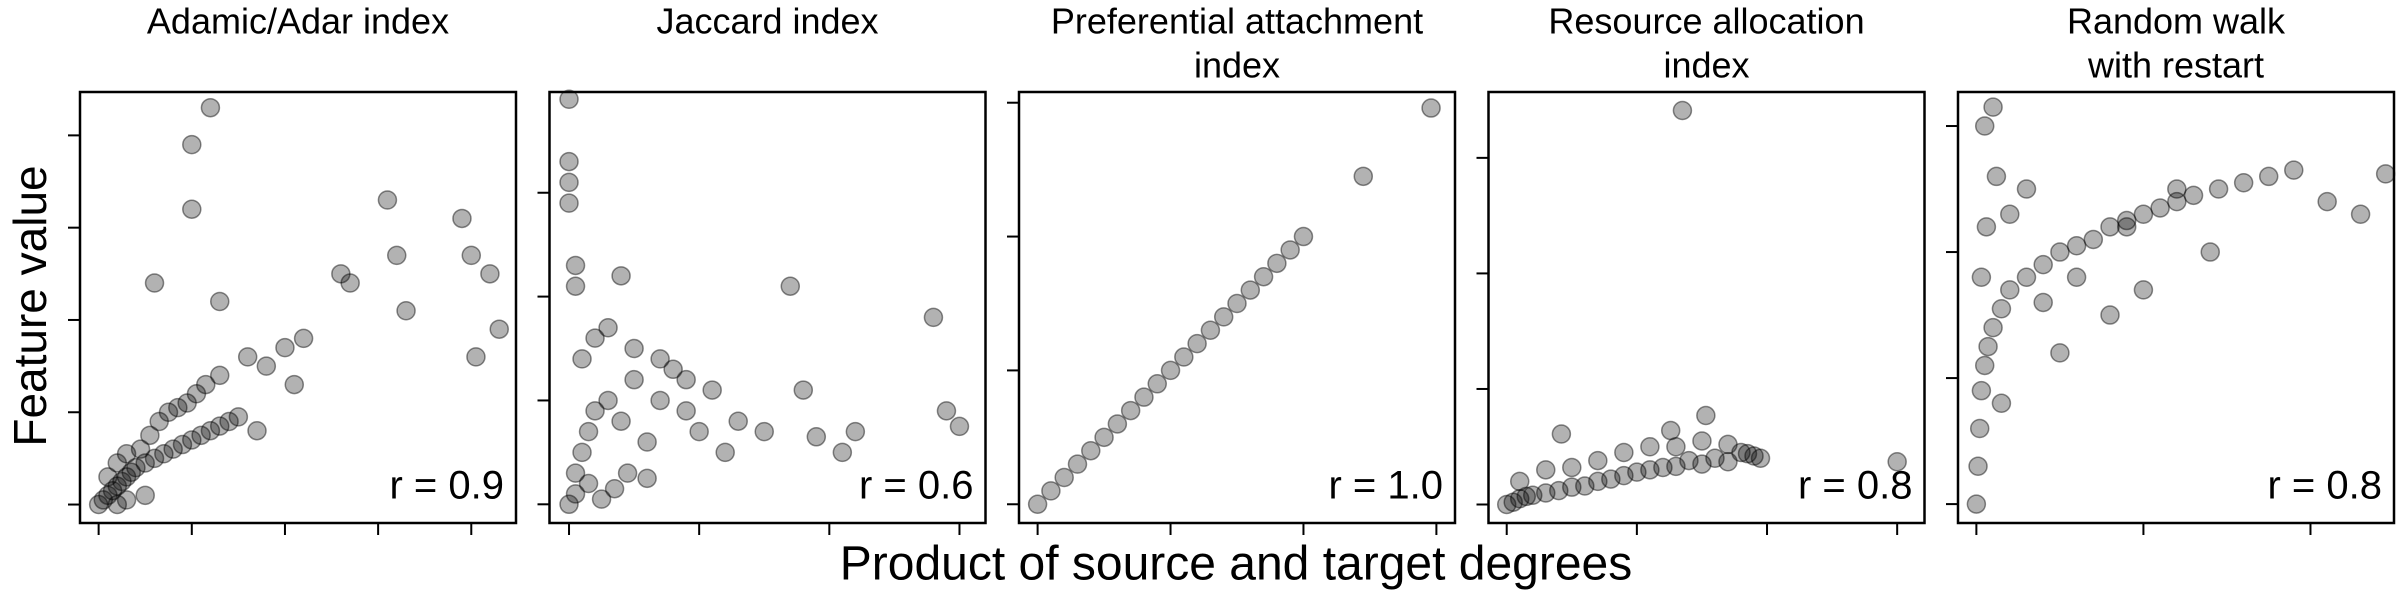  Describe the element at coordinates (767, 21) in the screenshot. I see `panel-title: Jaccard index` at that location.